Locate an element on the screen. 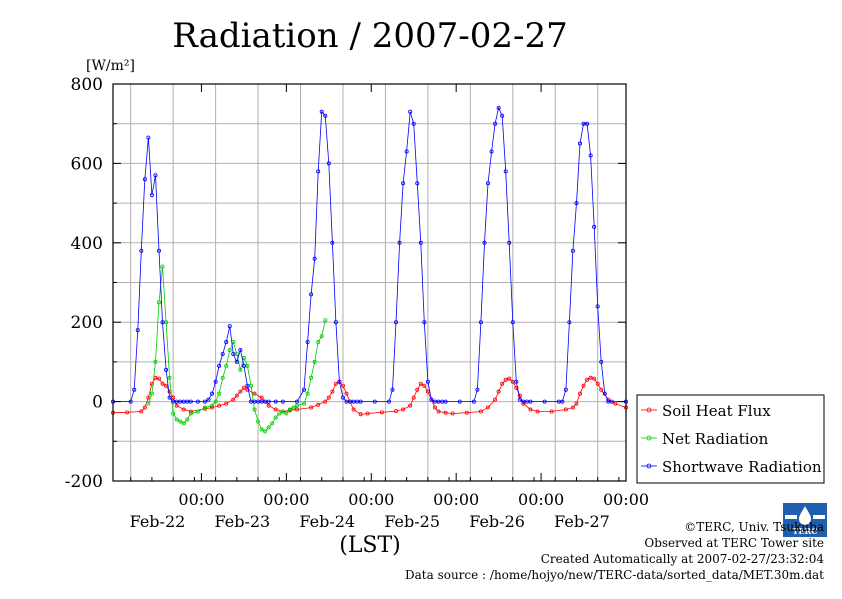 Image resolution: width=842 pixels, height=599 pixels. y-tick-label: 0 is located at coordinates (97, 403).